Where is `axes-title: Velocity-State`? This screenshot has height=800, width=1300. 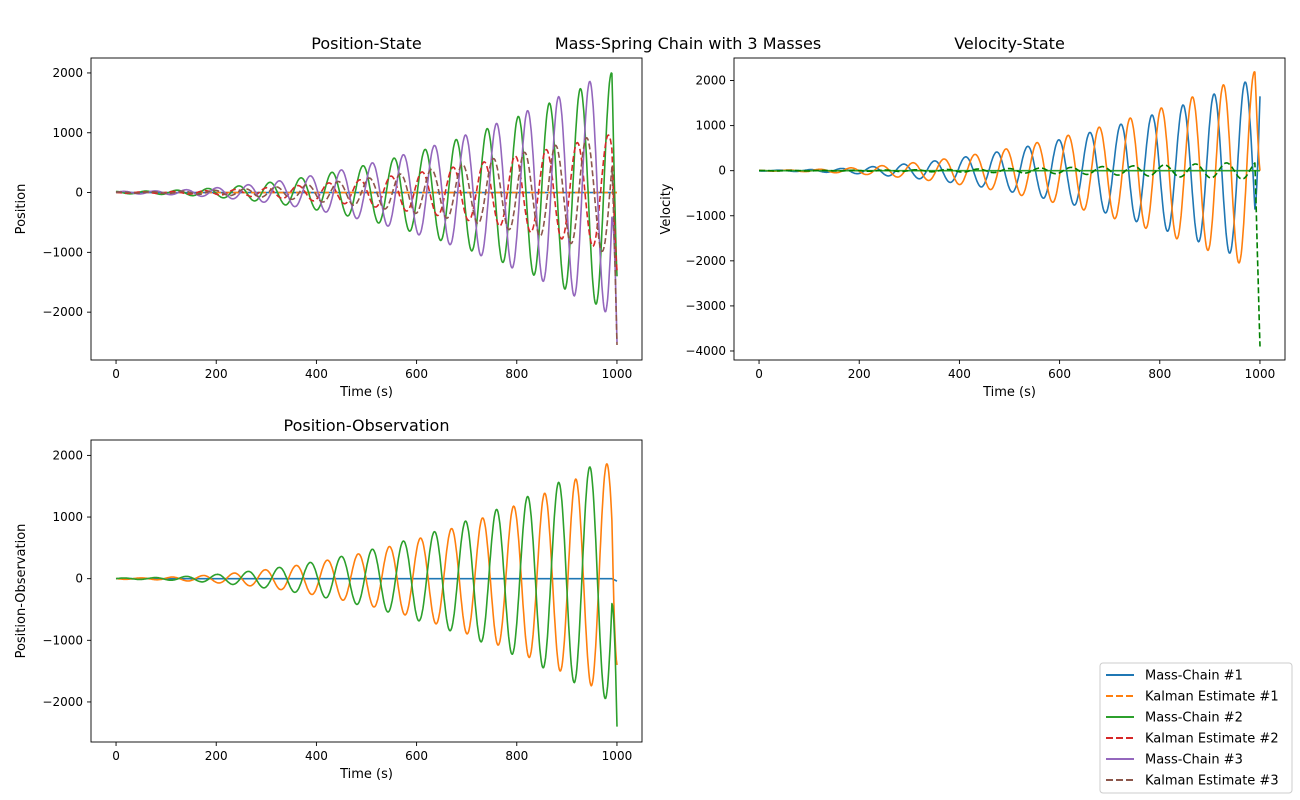
axes-title: Velocity-State is located at coordinates (1009, 43).